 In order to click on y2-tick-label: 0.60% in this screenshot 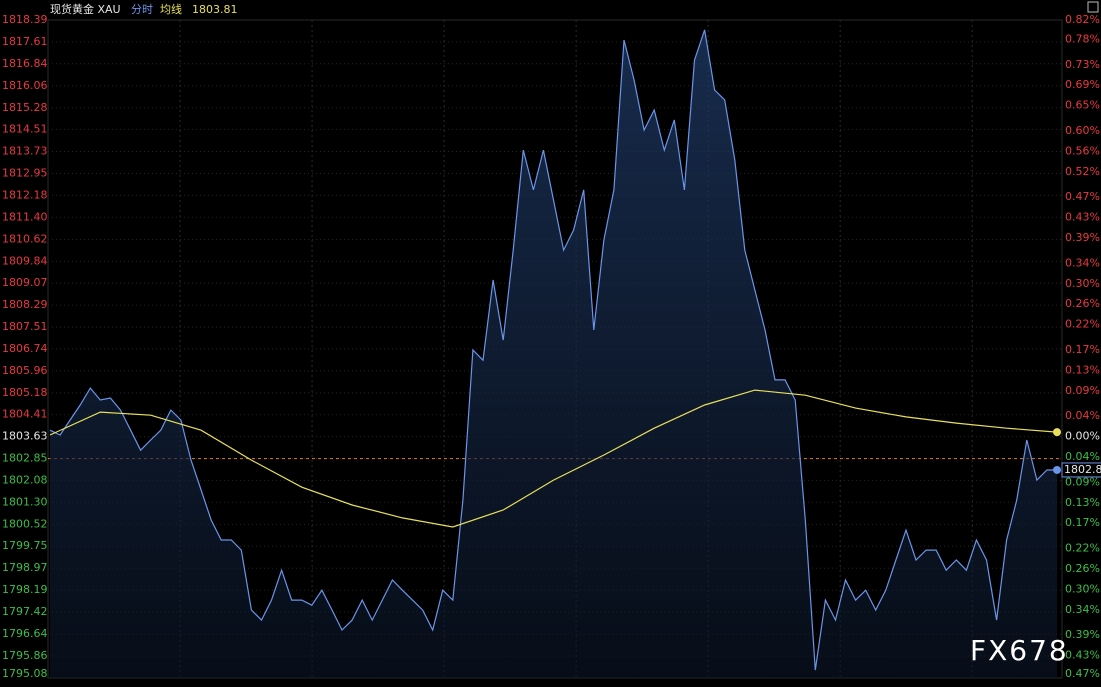, I will do `click(1082, 130)`.